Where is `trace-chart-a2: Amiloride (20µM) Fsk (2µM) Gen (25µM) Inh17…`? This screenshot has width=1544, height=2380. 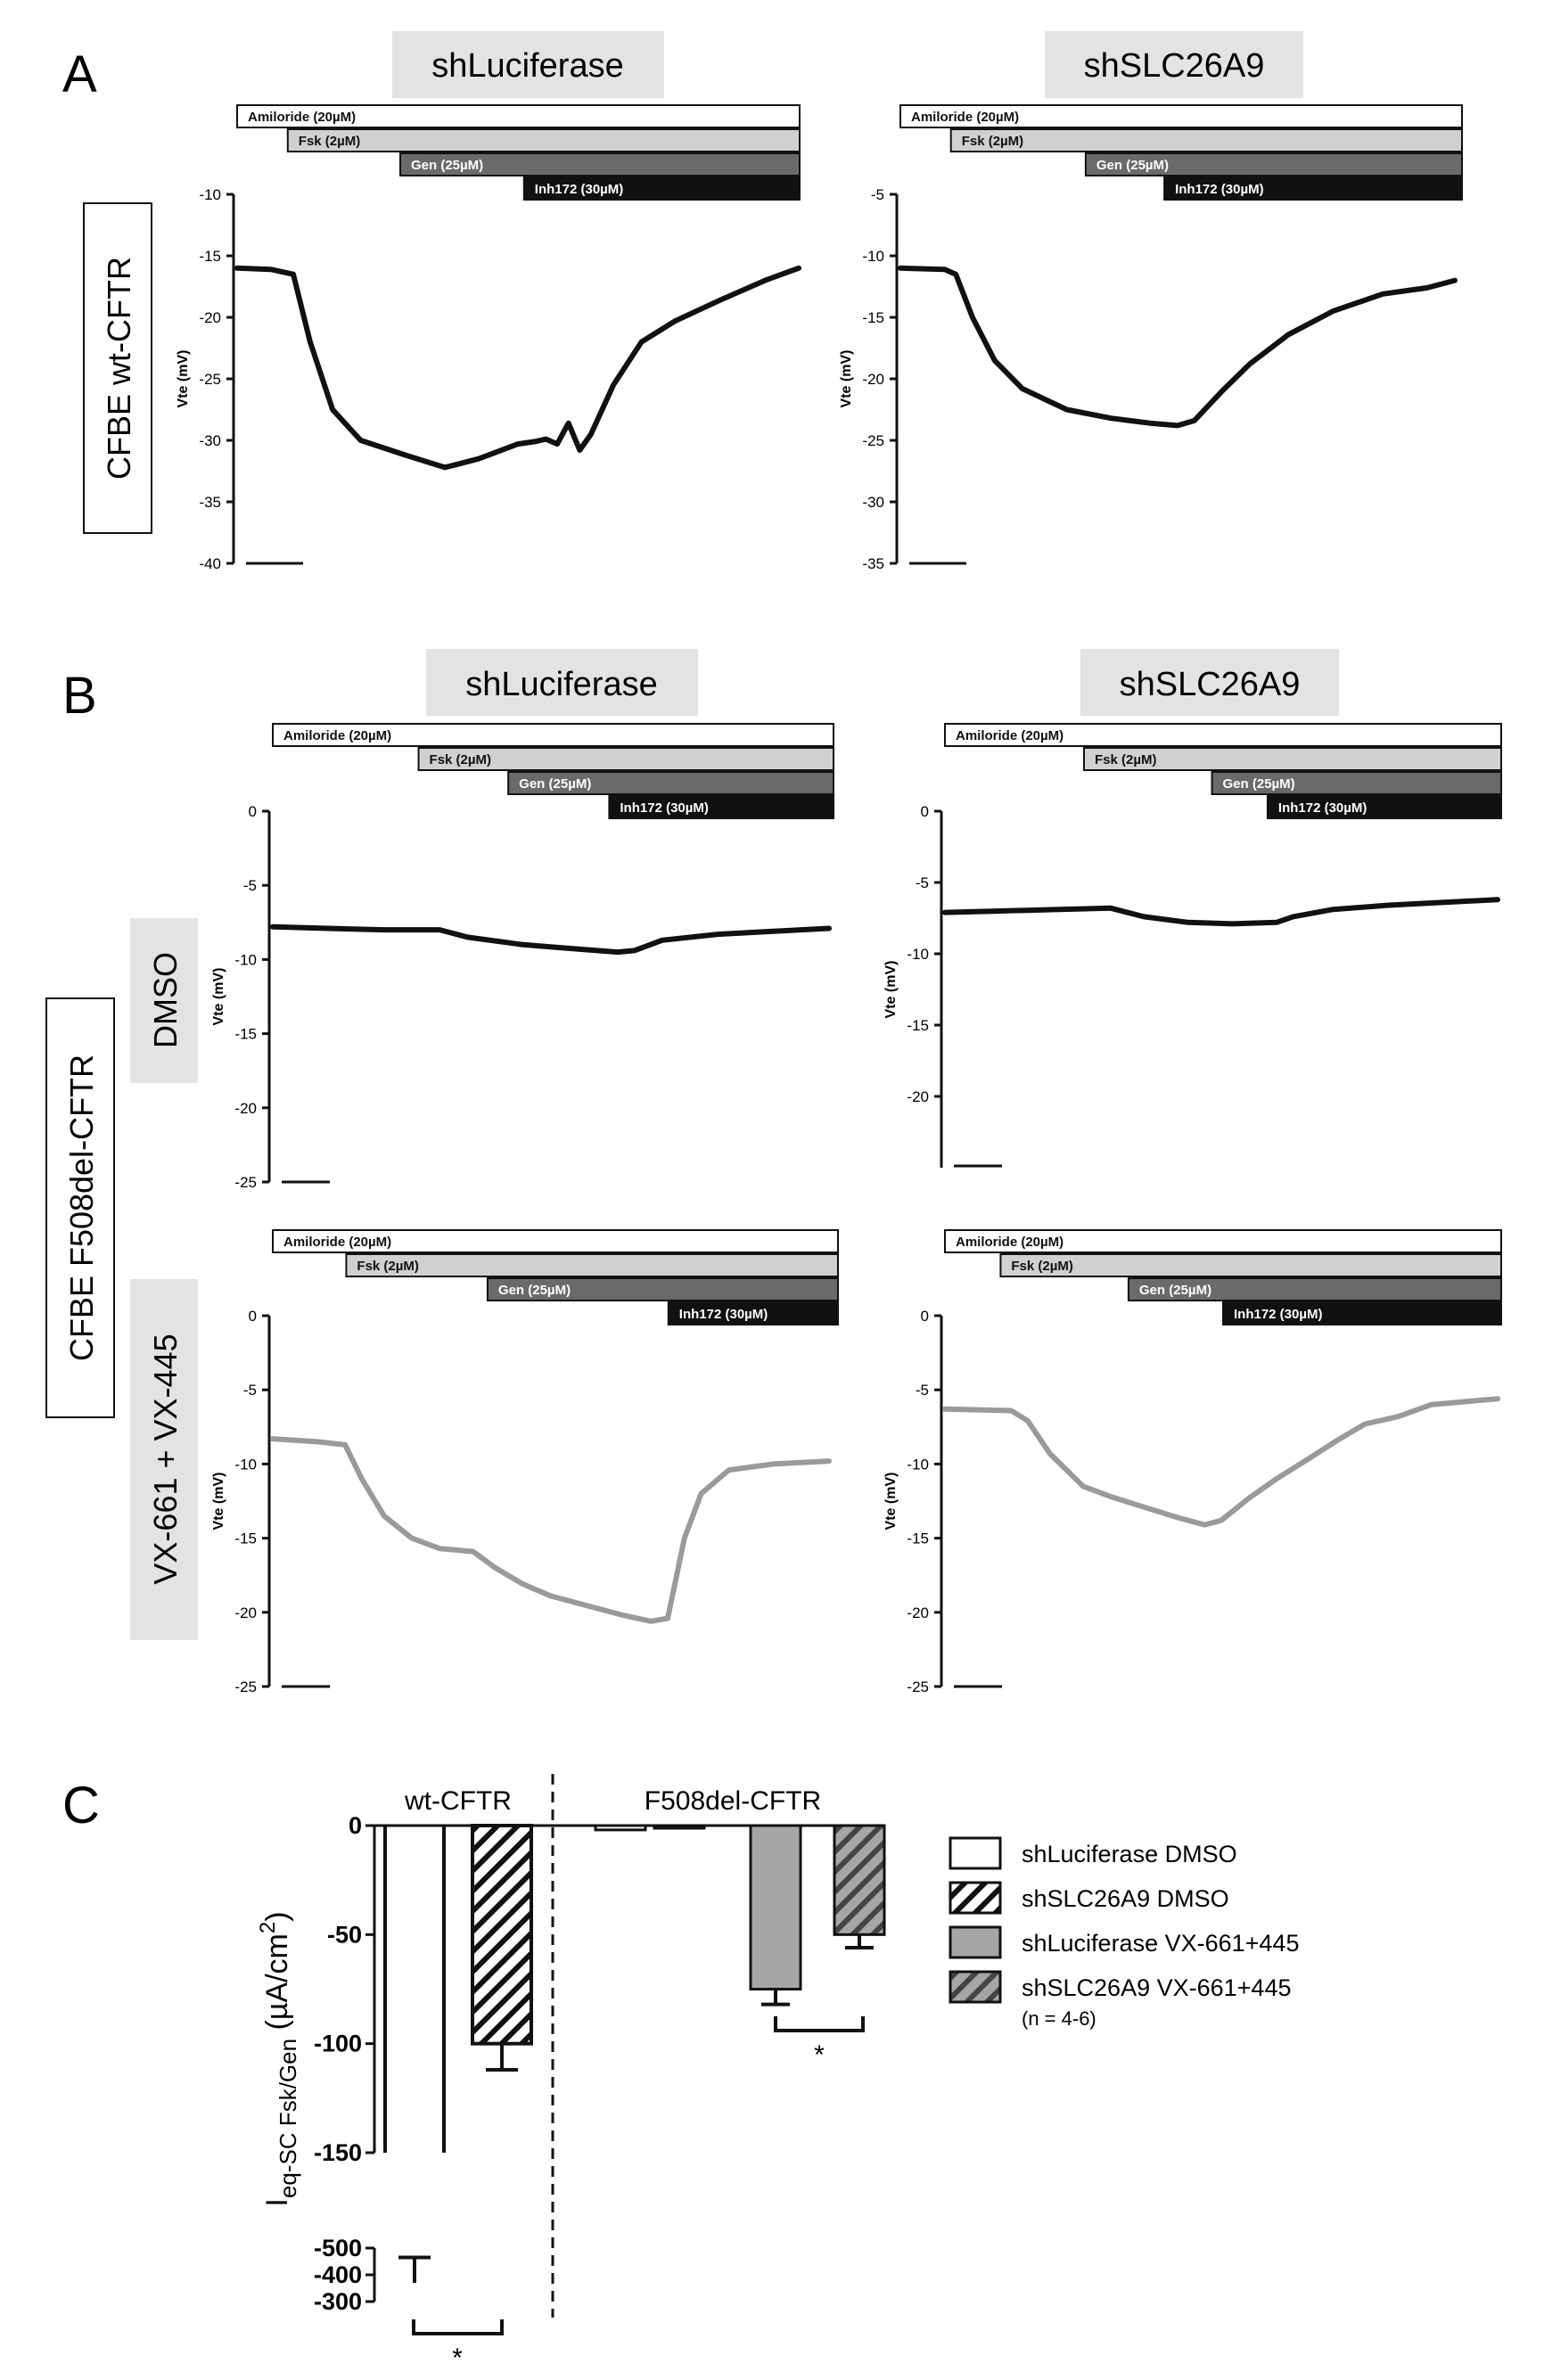
trace-chart-a2: Amiloride (20µM) Fsk (2µM) Gen (25µM) Inh17… is located at coordinates (1151, 338).